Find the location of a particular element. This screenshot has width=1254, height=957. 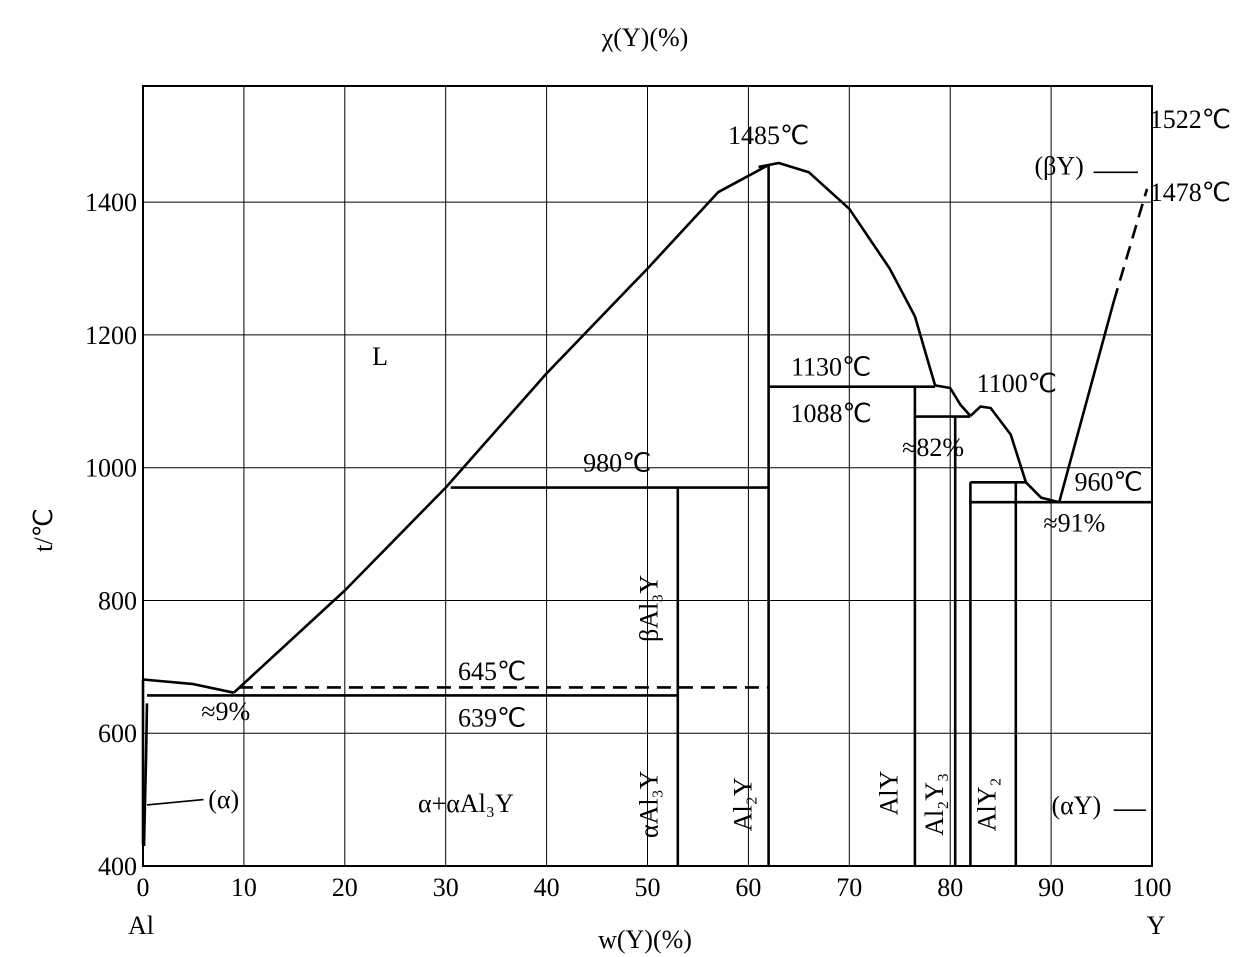

x-tick-label: 70 is located at coordinates (849, 887).